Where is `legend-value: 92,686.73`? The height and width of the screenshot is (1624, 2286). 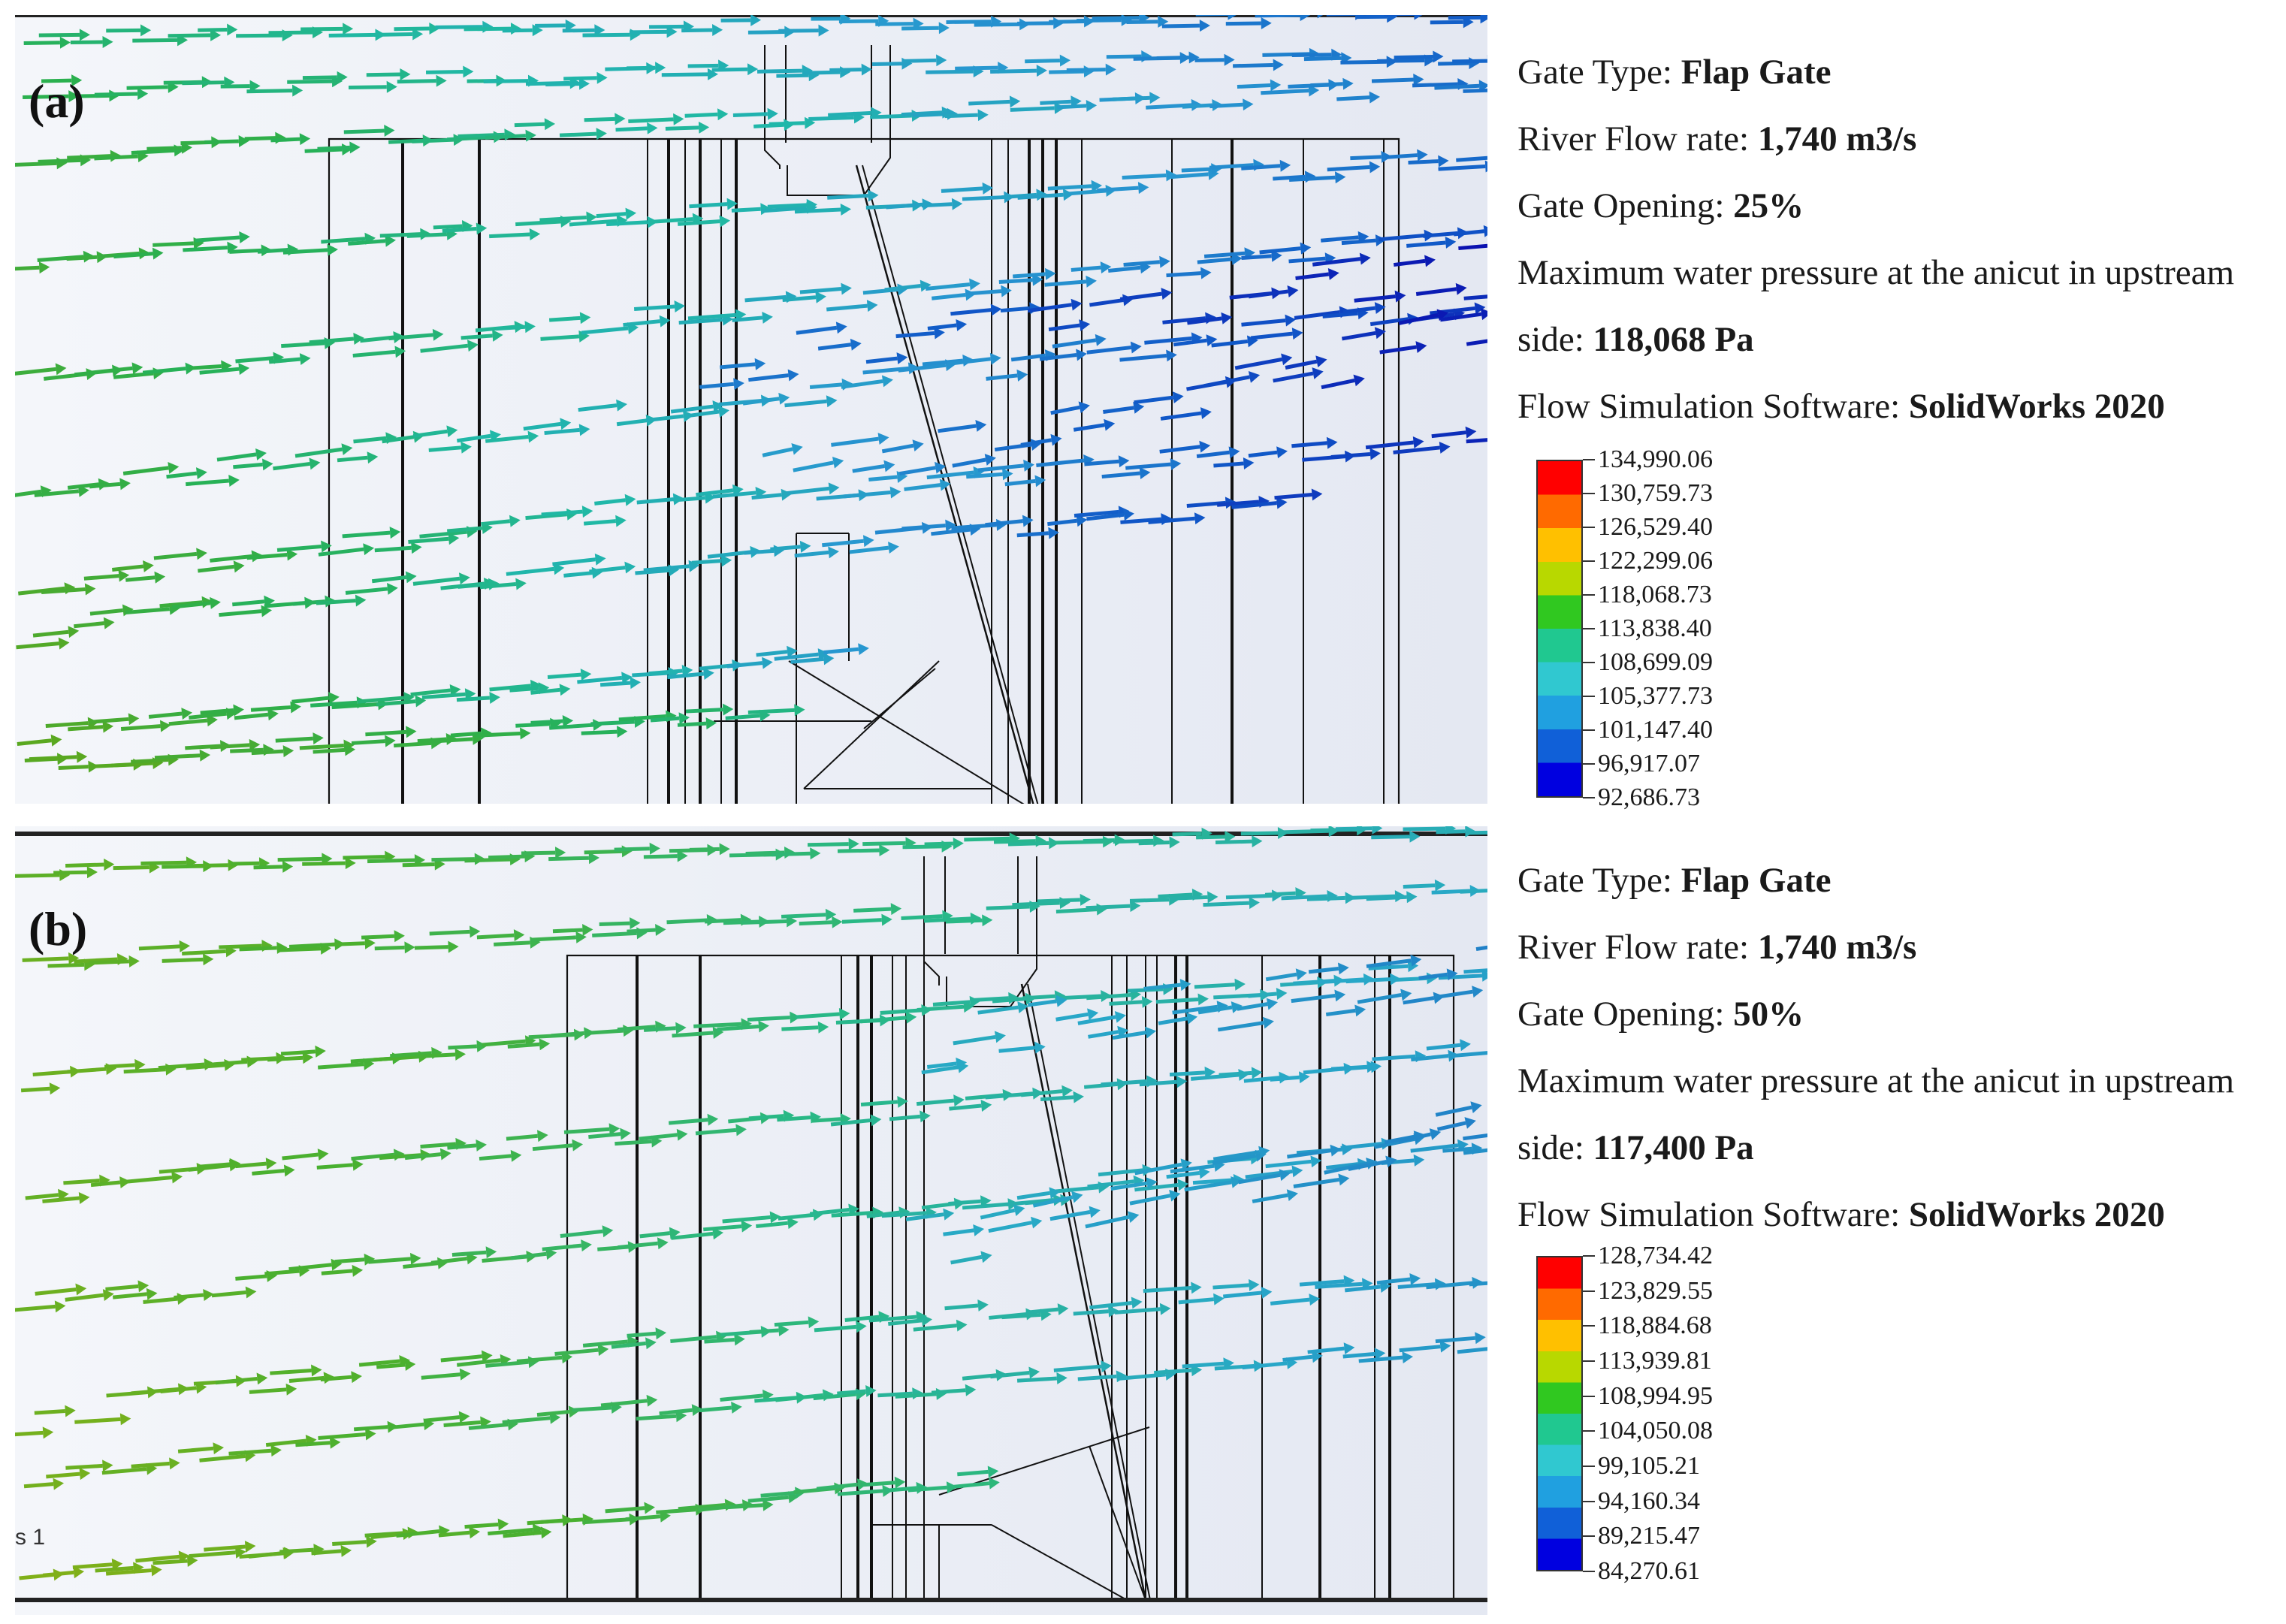
legend-value: 92,686.73 is located at coordinates (1649, 797).